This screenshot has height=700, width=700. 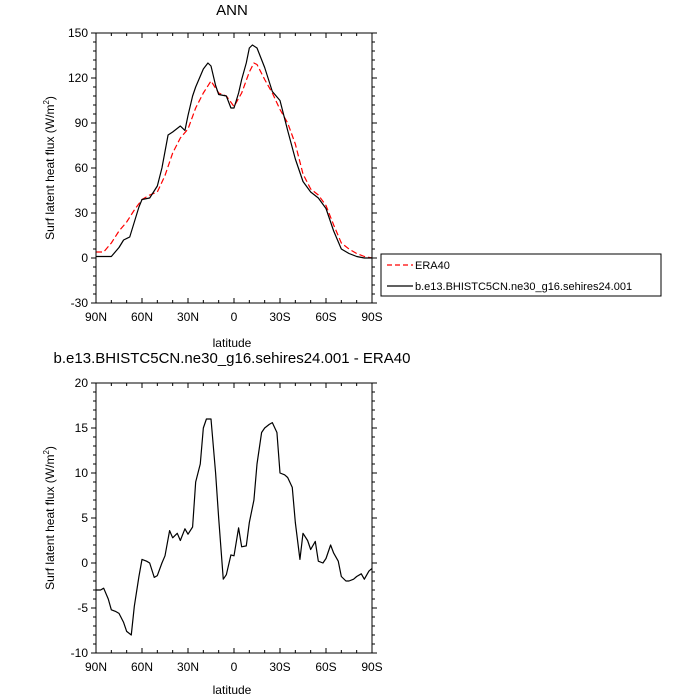 What do you see at coordinates (371, 667) in the screenshot?
I see `bottom-panel-x-tick-label: 90S` at bounding box center [371, 667].